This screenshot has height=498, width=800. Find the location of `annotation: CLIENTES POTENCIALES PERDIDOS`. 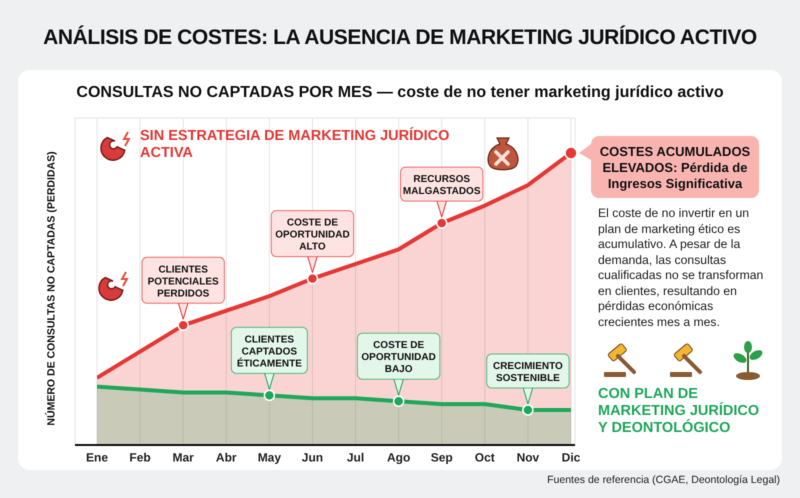

annotation: CLIENTES POTENCIALES PERDIDOS is located at coordinates (184, 282).